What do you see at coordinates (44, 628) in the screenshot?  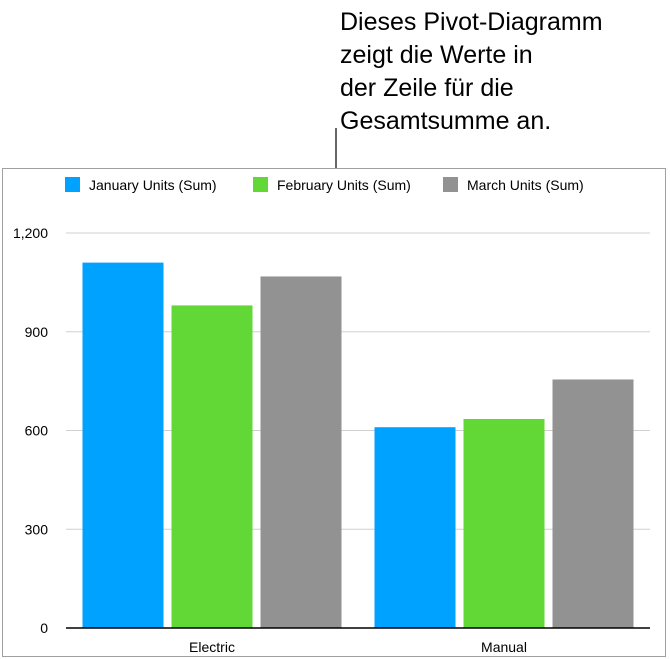 I see `y-tick-label: 0` at bounding box center [44, 628].